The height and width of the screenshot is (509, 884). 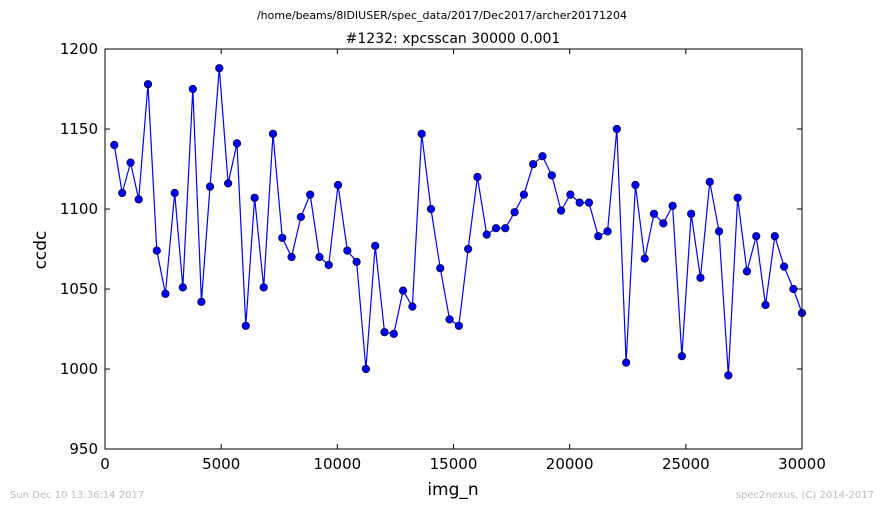 What do you see at coordinates (221, 464) in the screenshot?
I see `x-tick-label: 5000` at bounding box center [221, 464].